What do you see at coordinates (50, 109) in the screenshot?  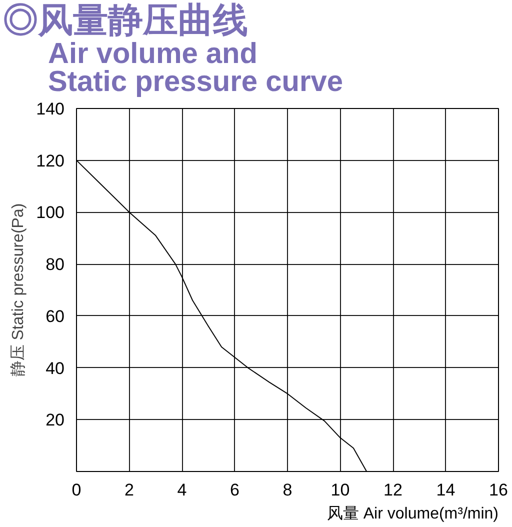 I see `y-tick-label: 140` at bounding box center [50, 109].